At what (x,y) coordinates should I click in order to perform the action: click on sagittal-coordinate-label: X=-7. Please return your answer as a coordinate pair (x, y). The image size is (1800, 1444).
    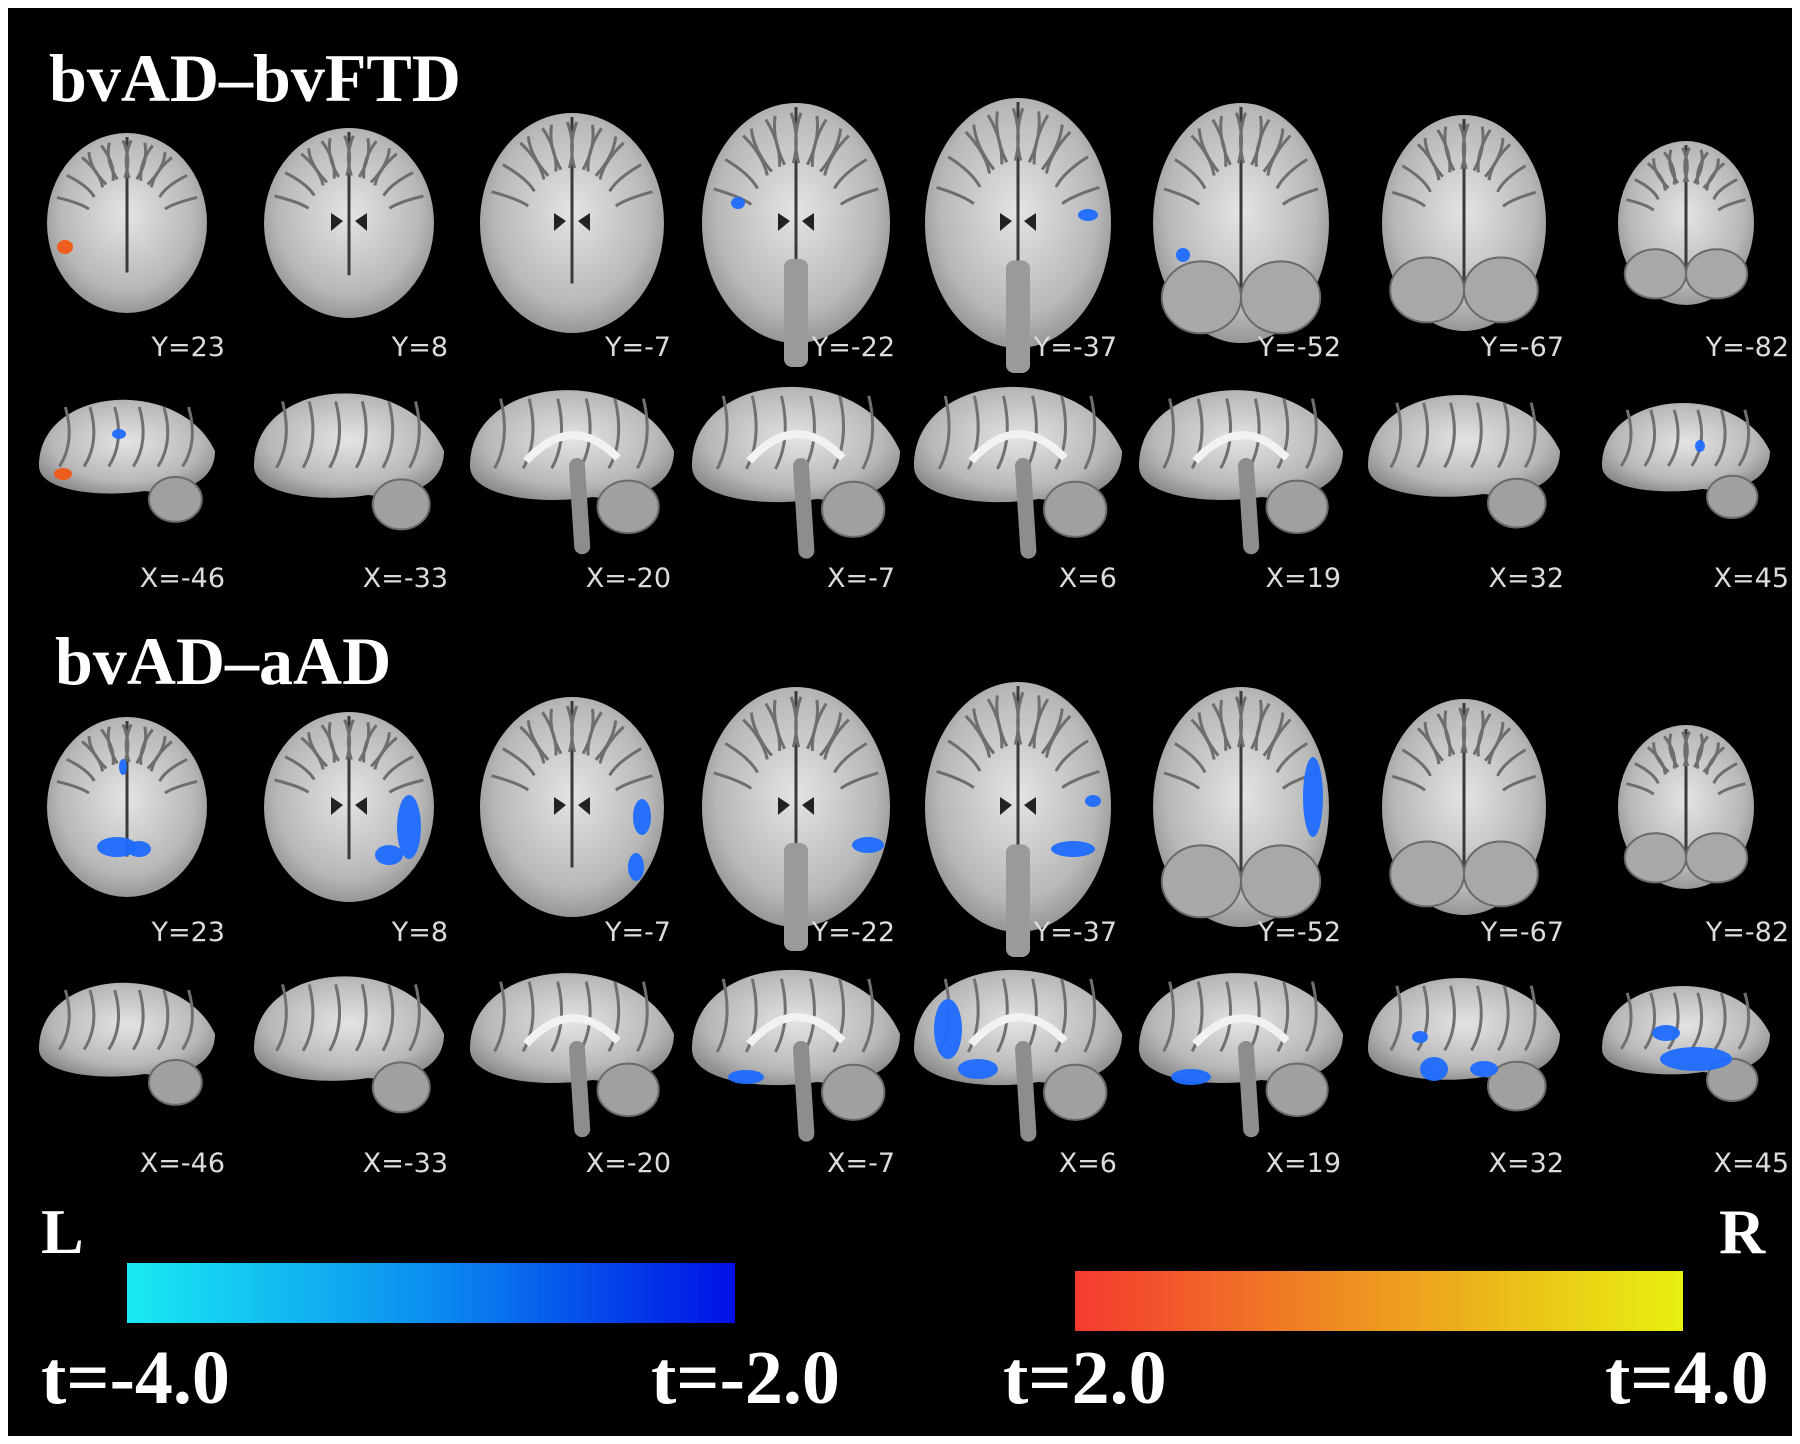
    Looking at the image, I should click on (861, 578).